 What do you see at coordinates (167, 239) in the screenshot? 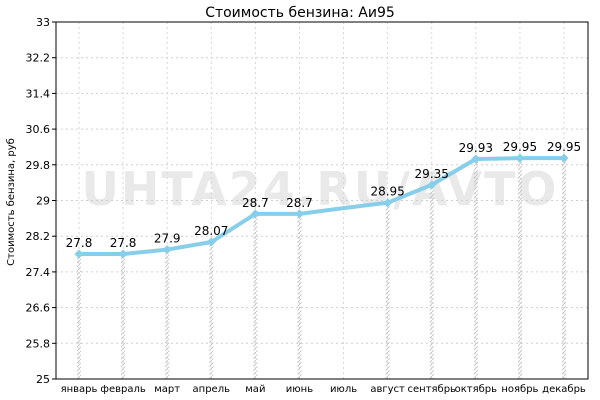
I see `data-label: 27.9` at bounding box center [167, 239].